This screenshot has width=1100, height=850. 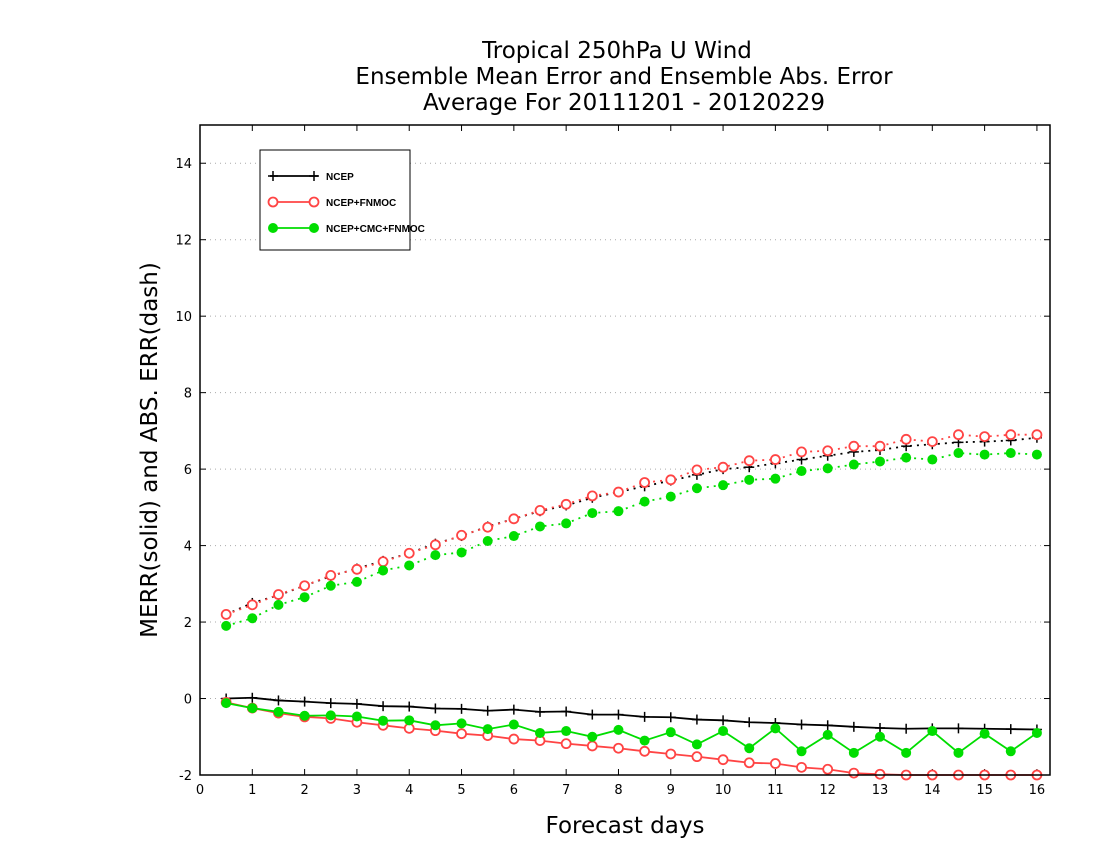 What do you see at coordinates (183, 317) in the screenshot?
I see `y-tick-label: 10` at bounding box center [183, 317].